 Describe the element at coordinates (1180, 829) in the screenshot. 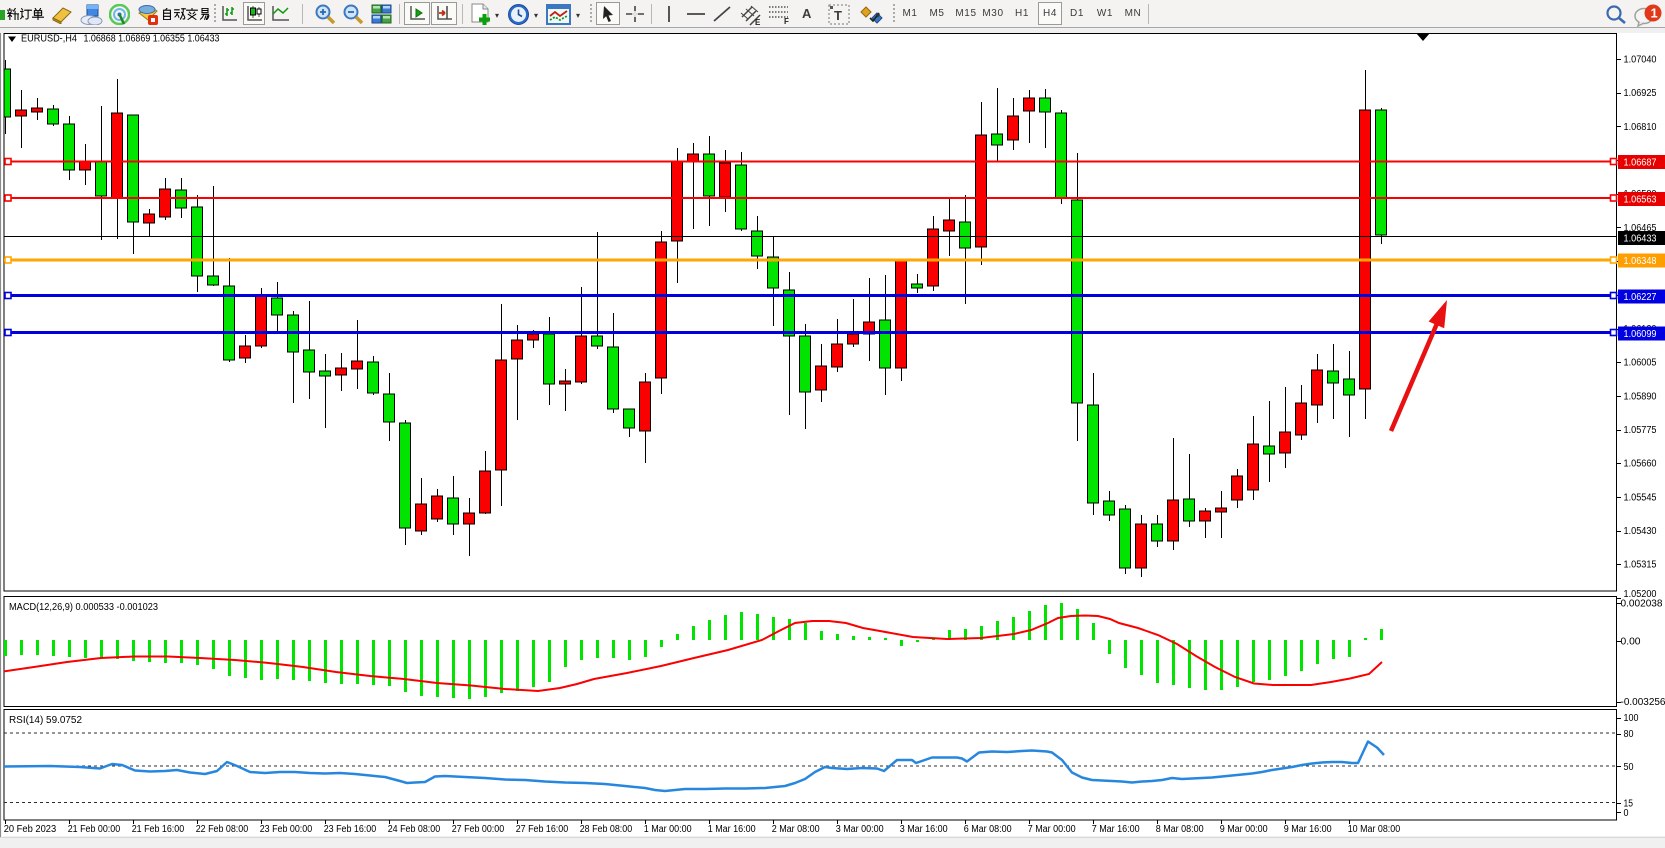

I see `svg-text: 8 Mar 08:00` at that location.